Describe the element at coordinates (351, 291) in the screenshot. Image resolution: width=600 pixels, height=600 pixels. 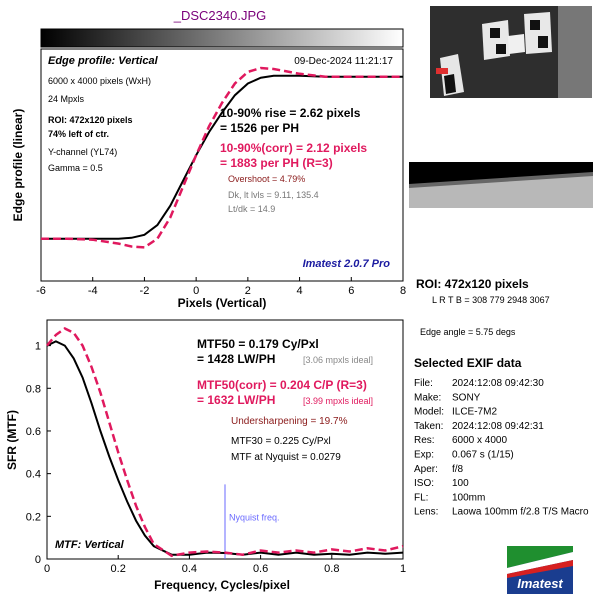
I see `edge-x-tick-label: 6` at that location.